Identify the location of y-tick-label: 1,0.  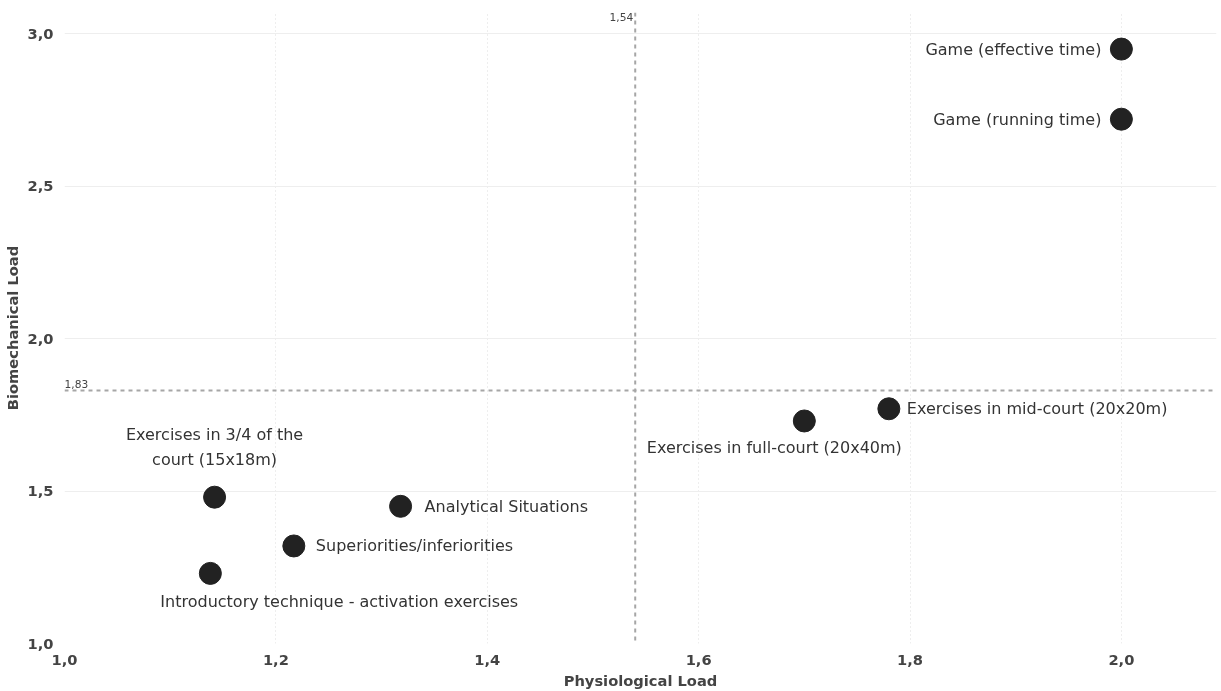
(40, 643).